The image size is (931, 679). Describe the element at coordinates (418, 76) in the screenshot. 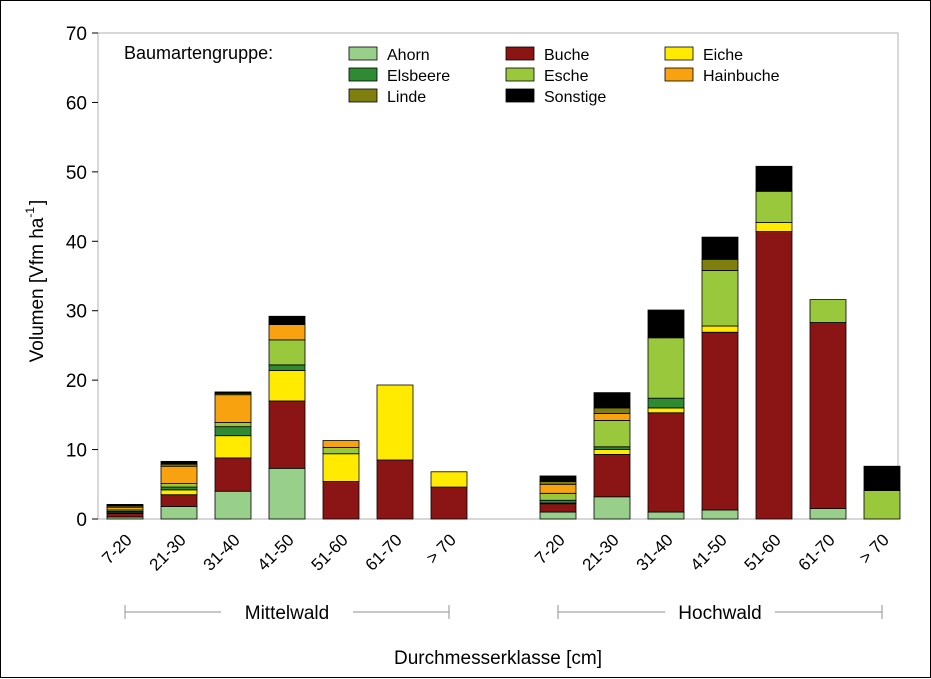

I see `legend-label-elsbeere: Elsbeere` at that location.